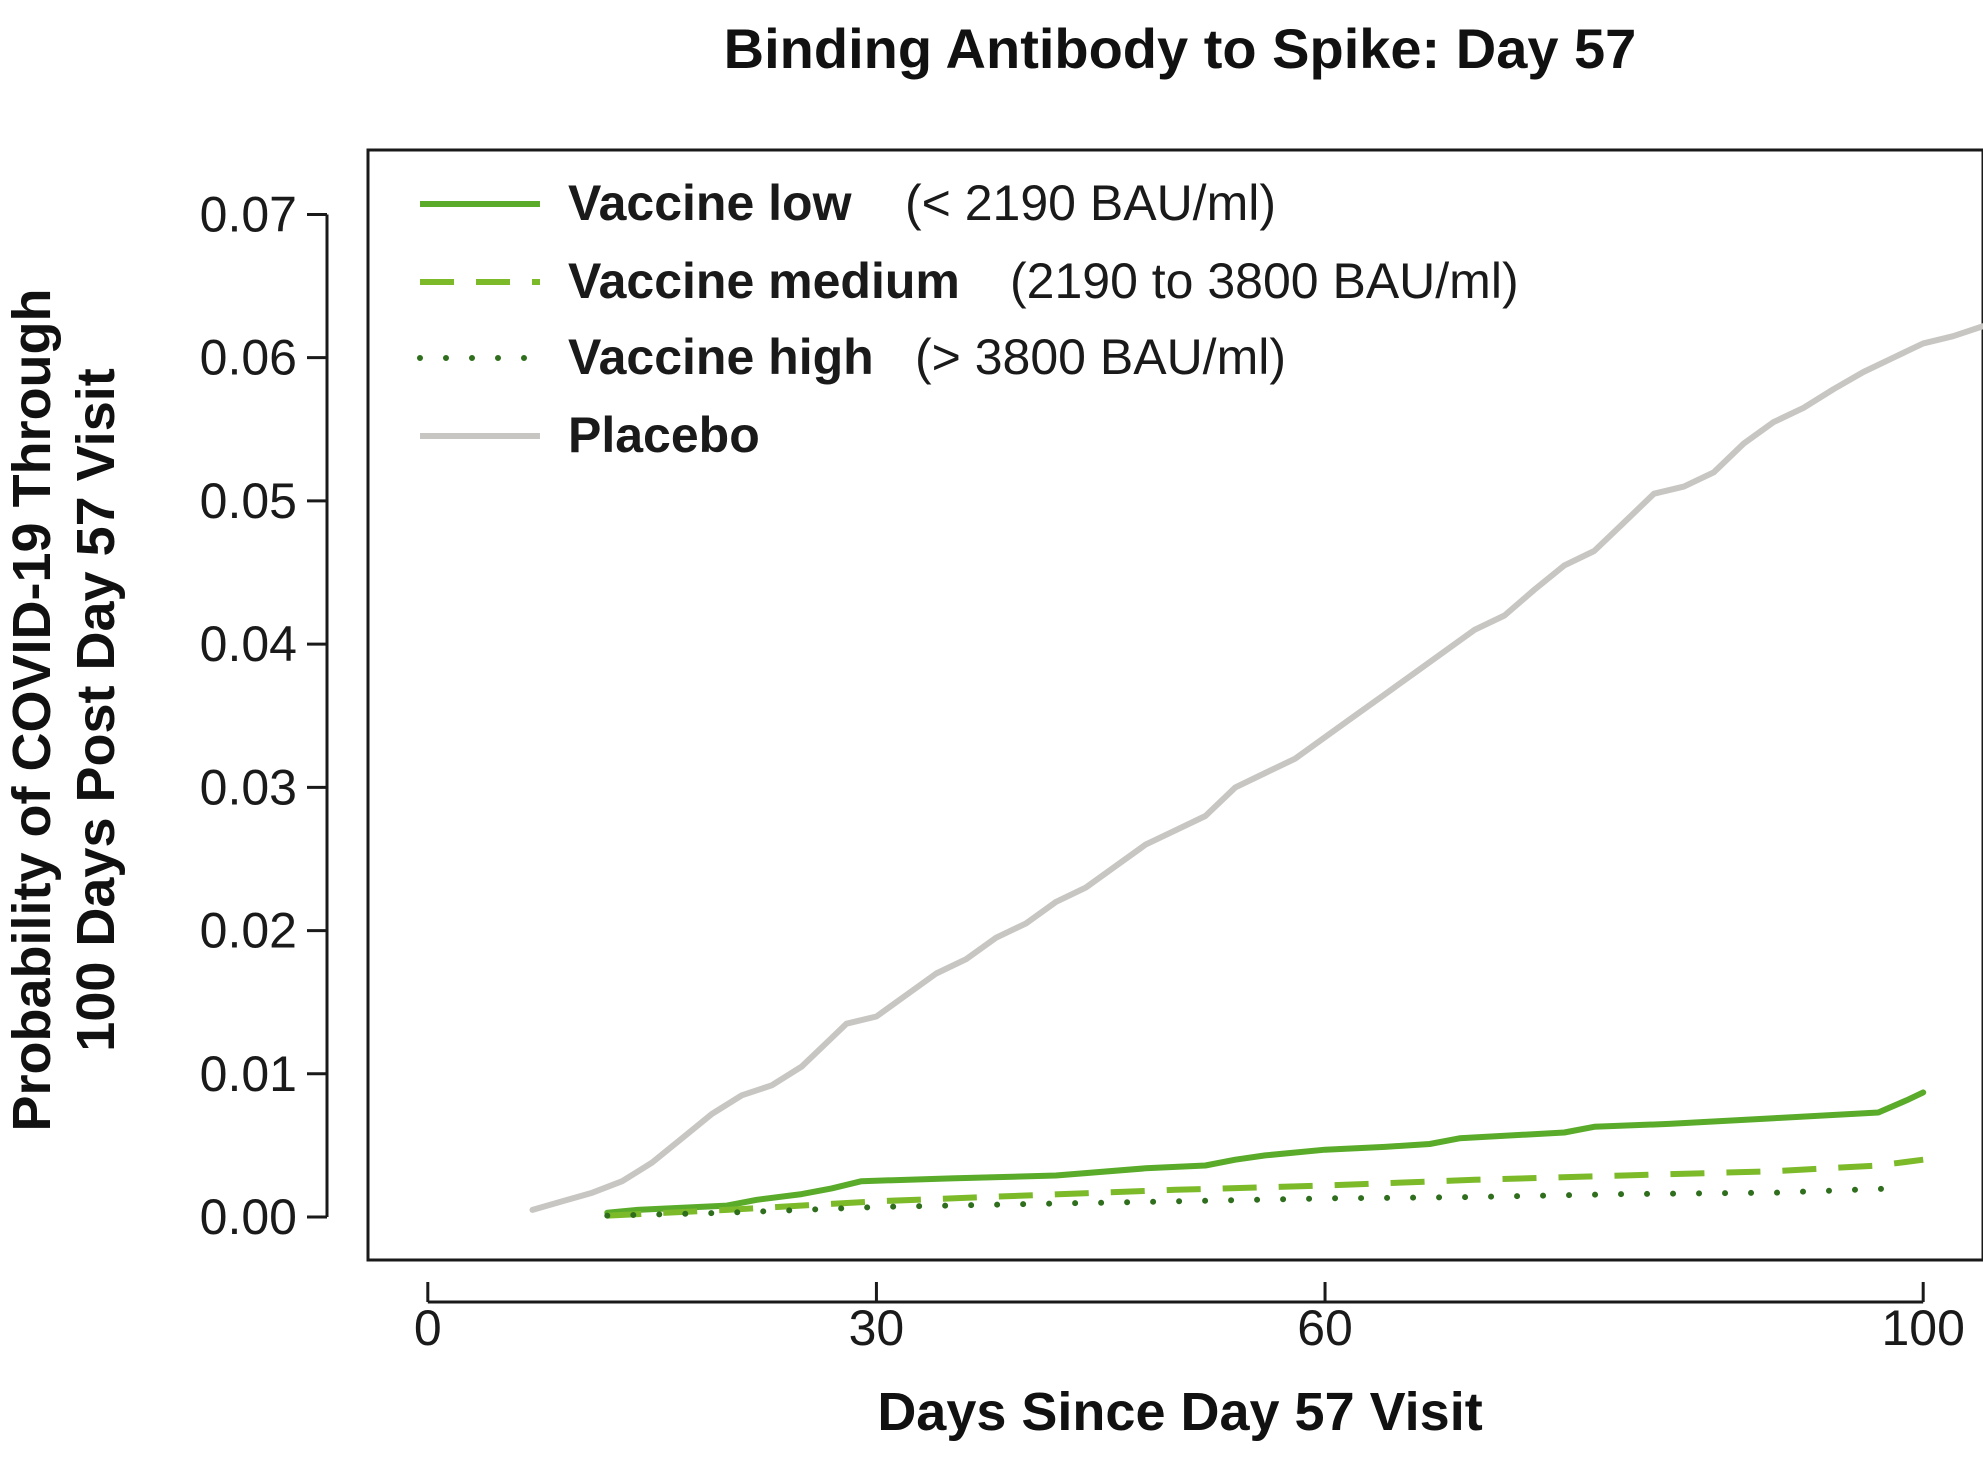 The height and width of the screenshot is (1463, 1983). Describe the element at coordinates (248, 644) in the screenshot. I see `y-tick-label: 0.04` at that location.